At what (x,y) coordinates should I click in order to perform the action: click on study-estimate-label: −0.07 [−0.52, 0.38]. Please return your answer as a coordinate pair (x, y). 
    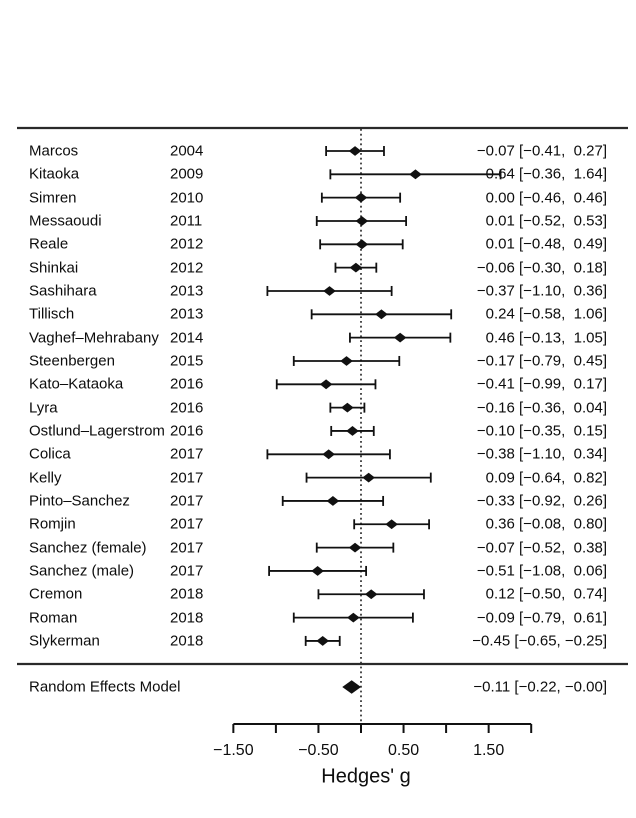
    Looking at the image, I should click on (541, 548).